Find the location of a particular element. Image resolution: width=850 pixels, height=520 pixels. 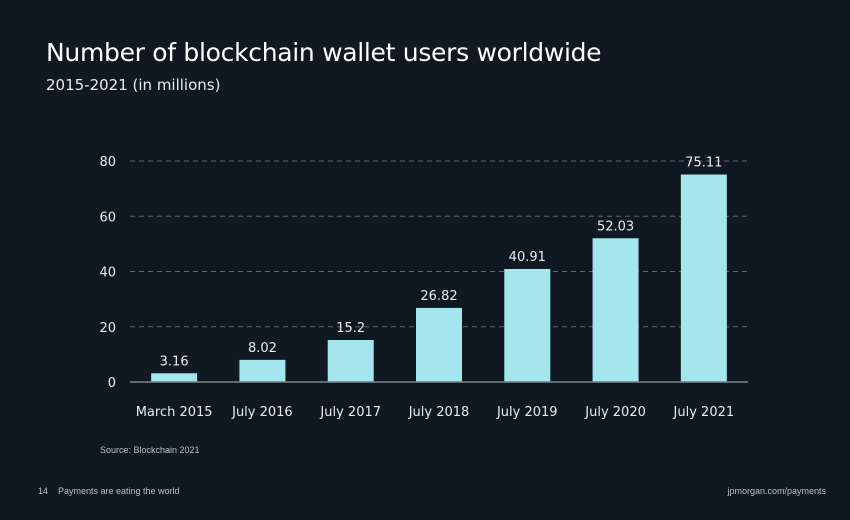

x-tick-label: March 2015 is located at coordinates (174, 412).